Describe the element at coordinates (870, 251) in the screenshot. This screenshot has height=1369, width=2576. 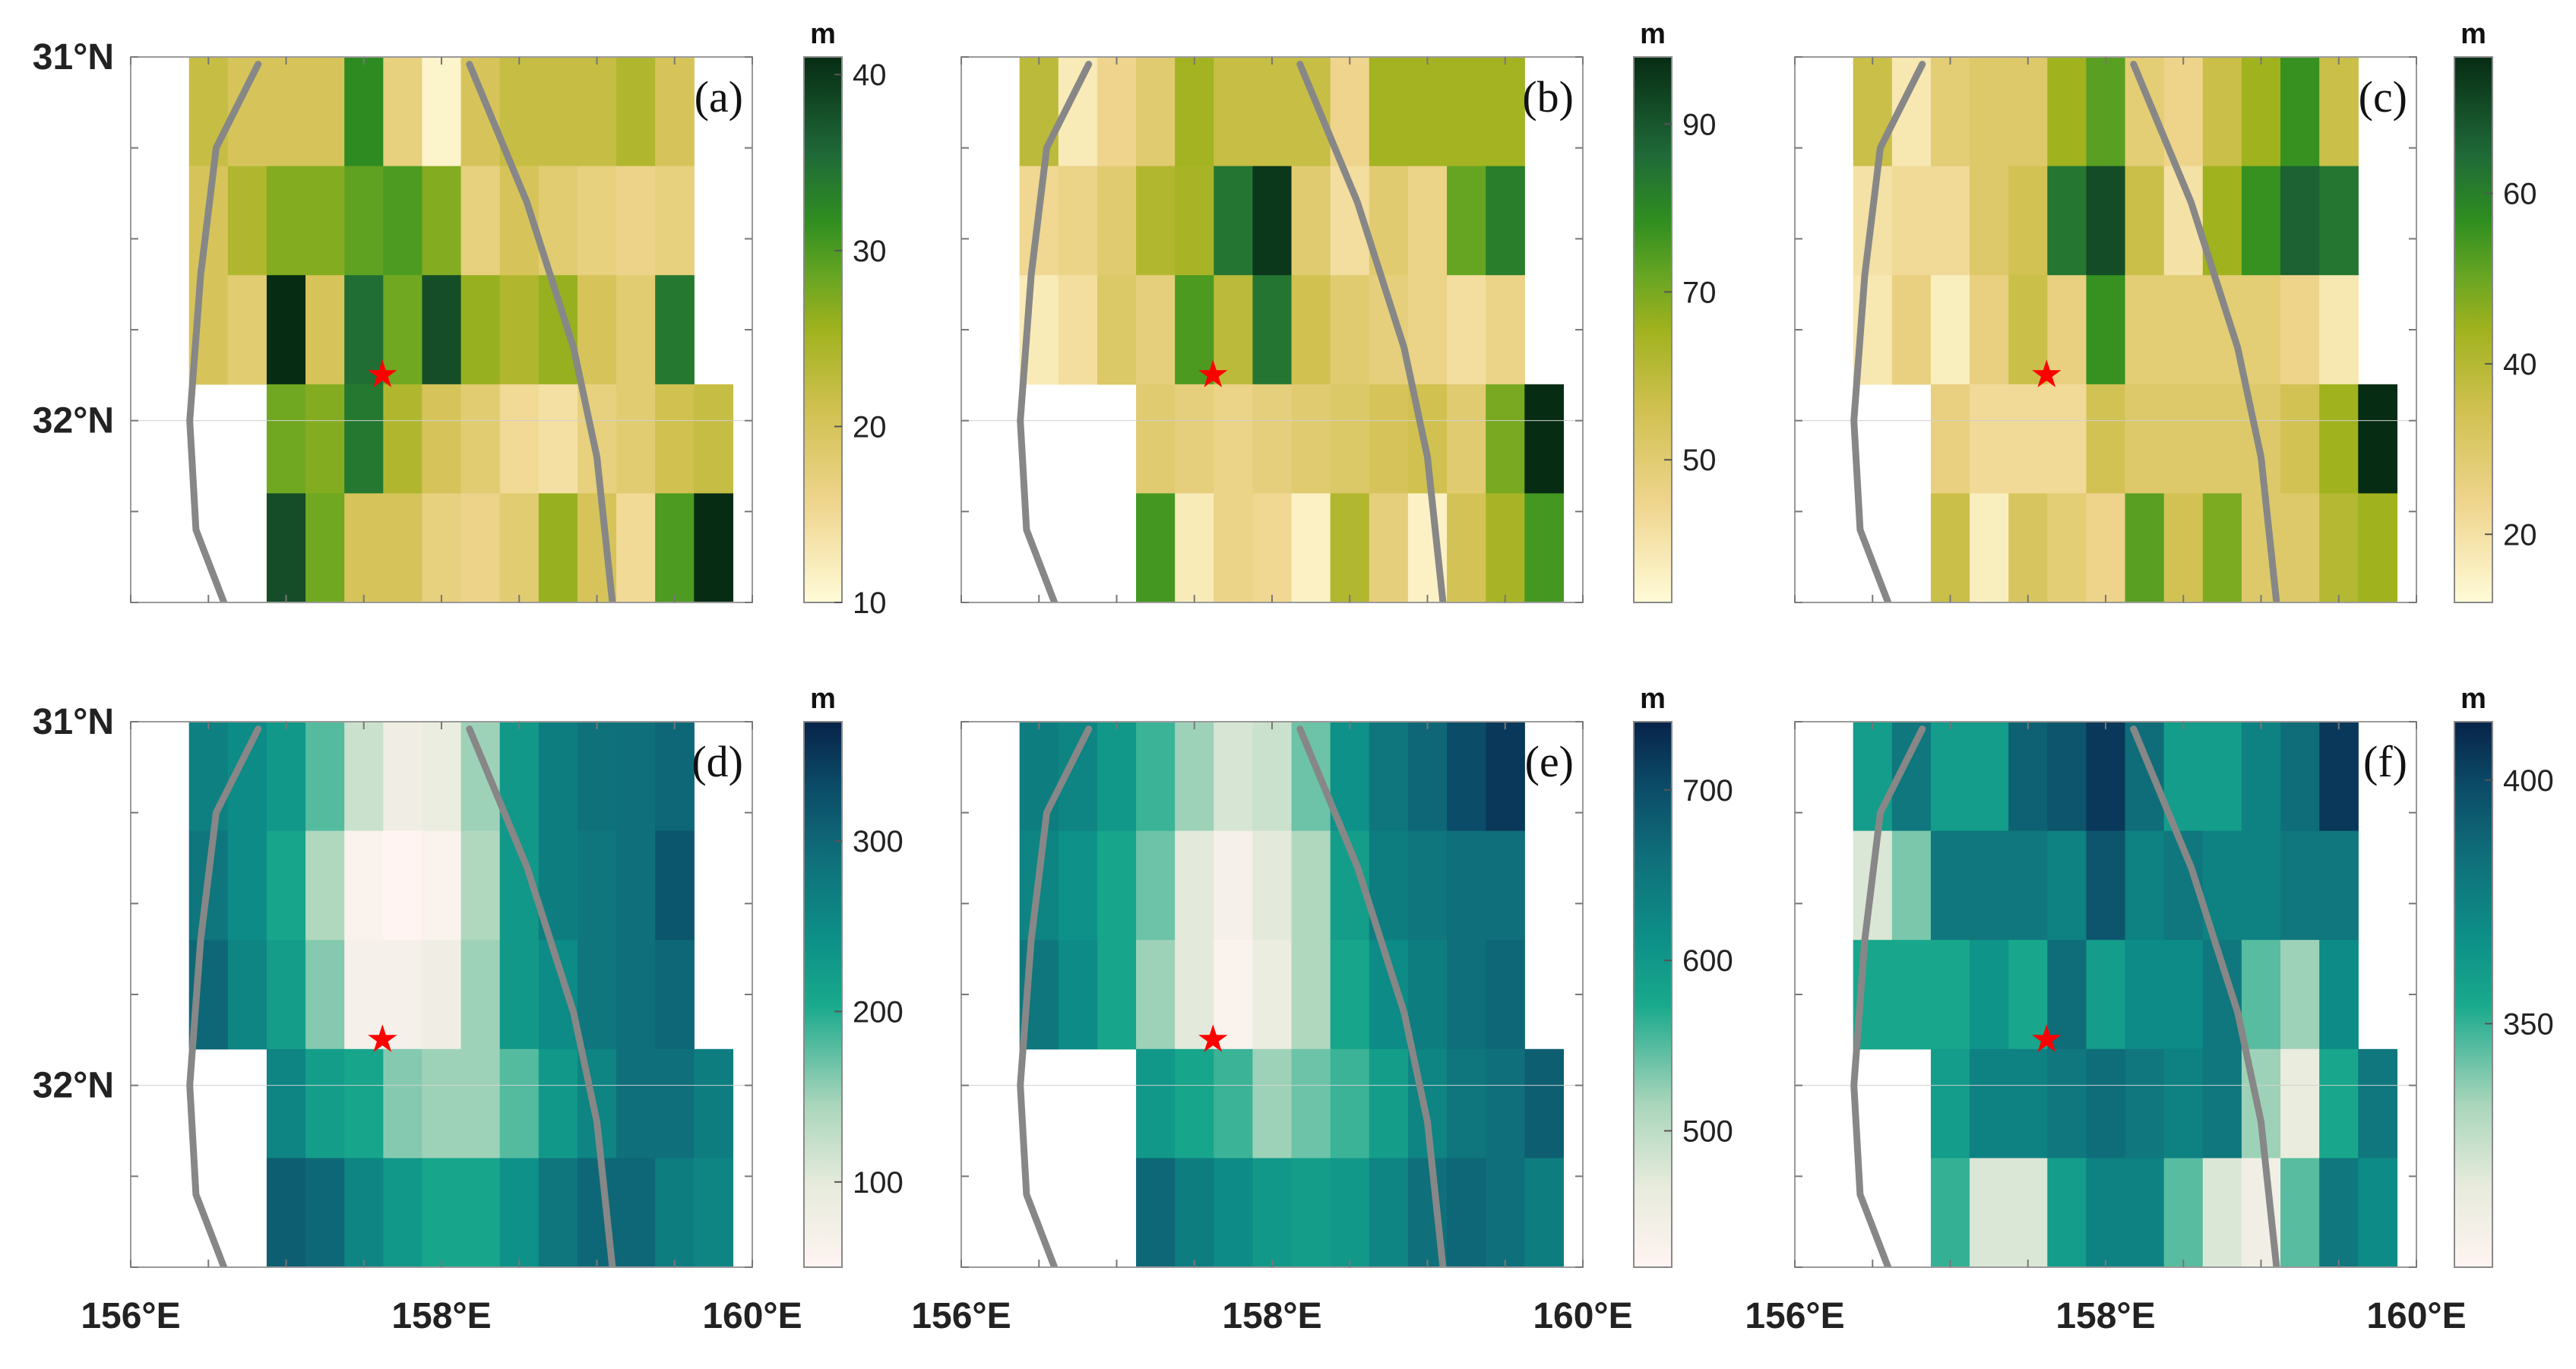
I see `colorbar-tick-label: 30` at that location.